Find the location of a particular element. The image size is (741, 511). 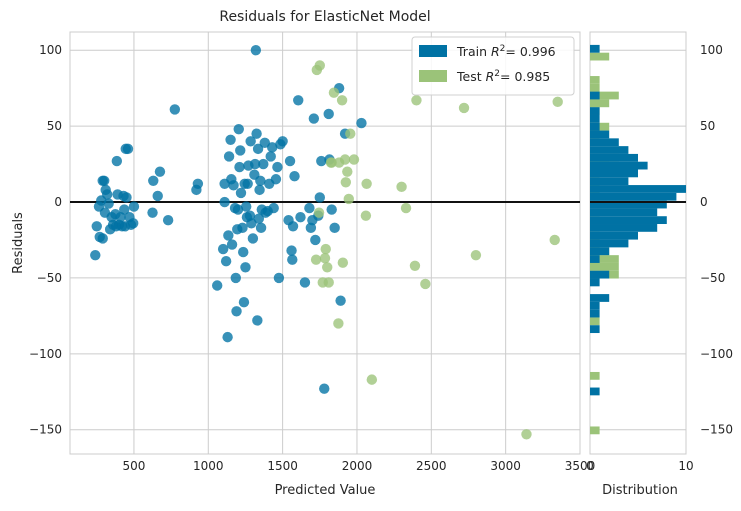

legend-train-label: Train R2= 0.996 is located at coordinates (506, 51).